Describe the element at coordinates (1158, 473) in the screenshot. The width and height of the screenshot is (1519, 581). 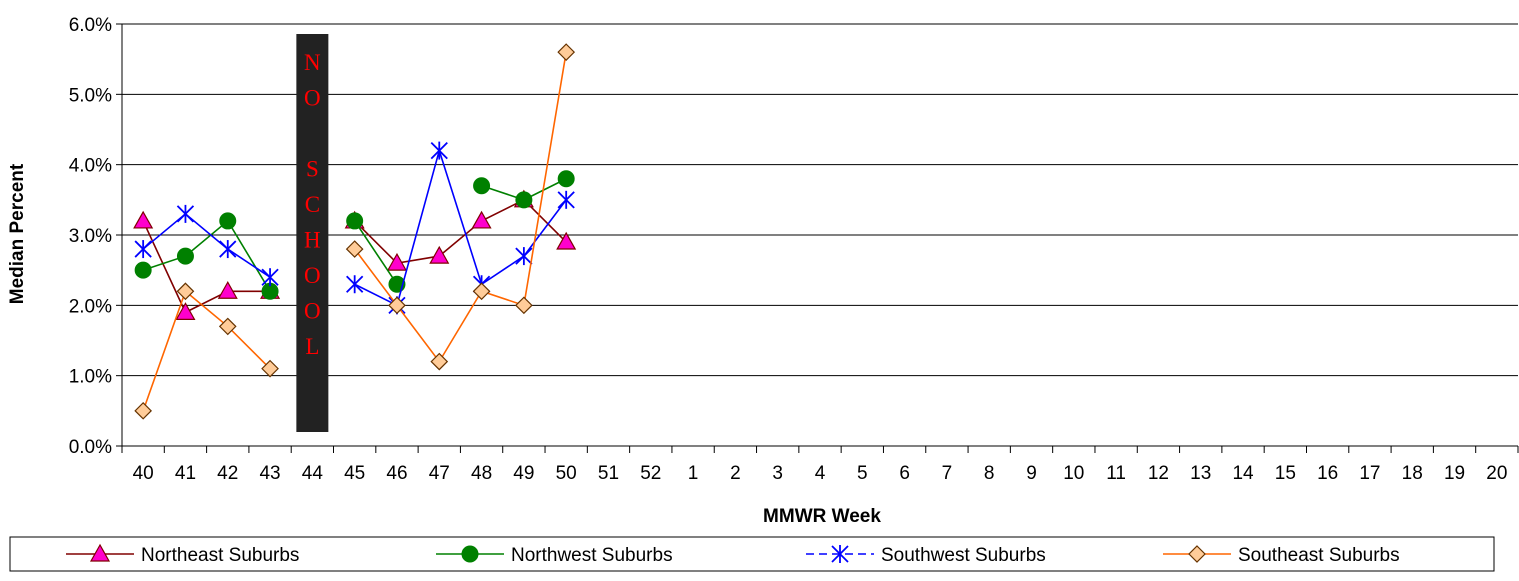
I see `x-tick-label: 12` at that location.